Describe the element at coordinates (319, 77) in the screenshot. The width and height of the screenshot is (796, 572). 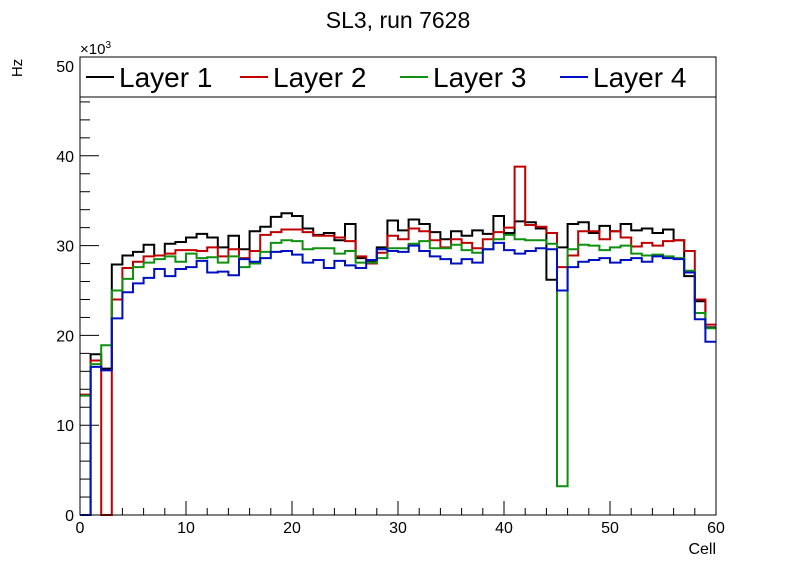
I see `legend-label: Layer 2` at that location.